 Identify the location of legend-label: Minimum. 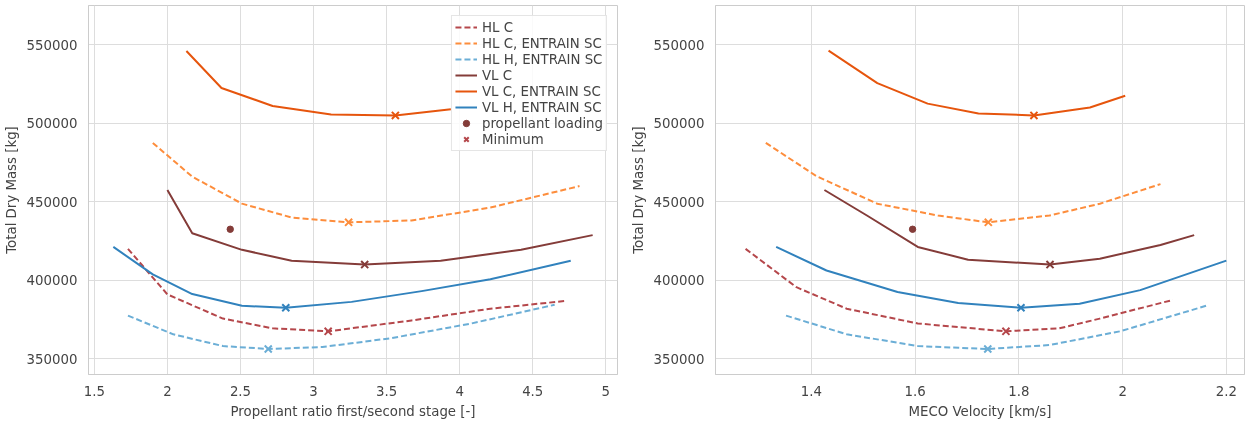
(512, 139).